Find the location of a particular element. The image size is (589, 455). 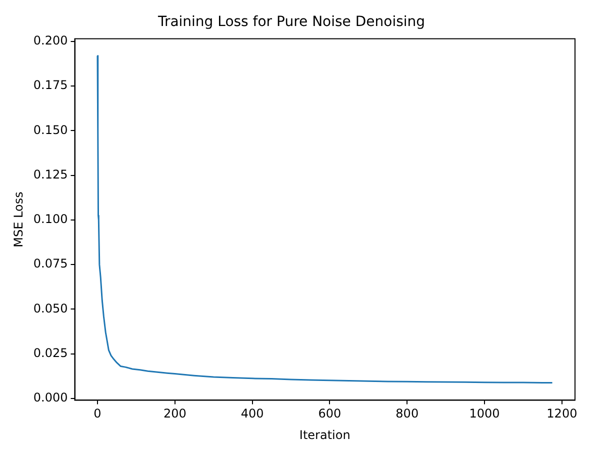

x-tick-label: 400 is located at coordinates (252, 413).